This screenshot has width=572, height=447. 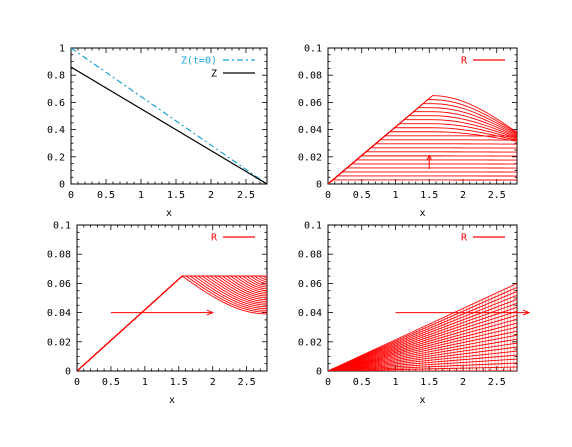 I want to click on plot-frame, so click(x=169, y=116).